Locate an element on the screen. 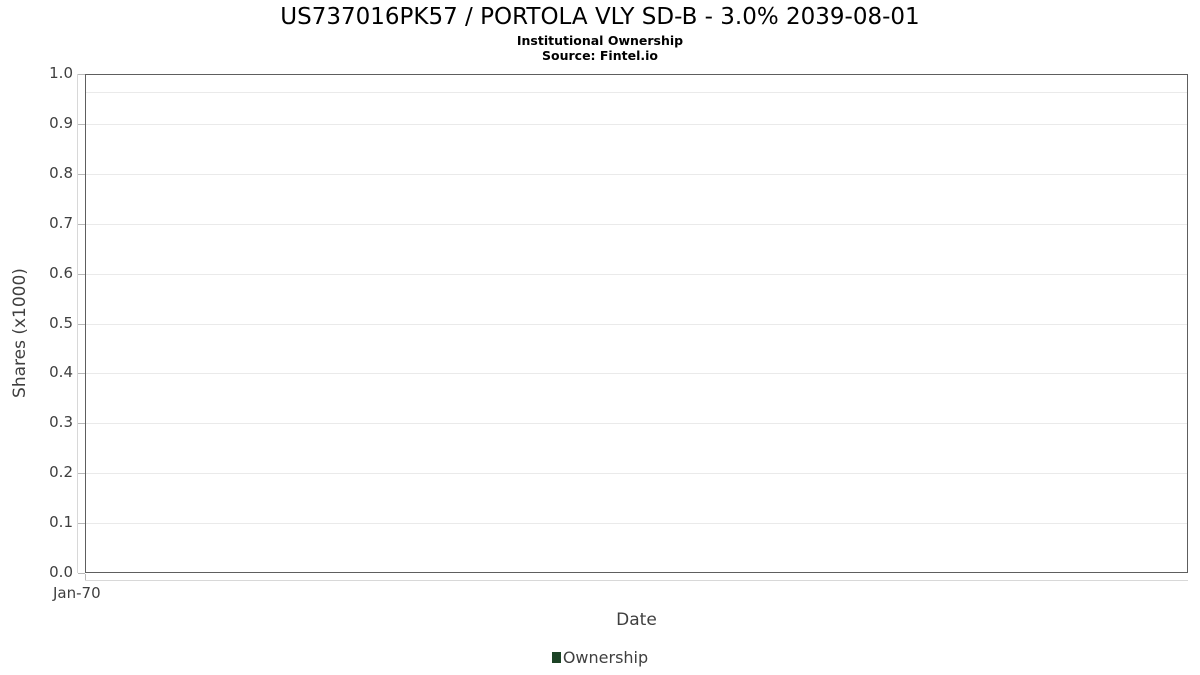 The height and width of the screenshot is (675, 1200). chart-subtitle: Institutional Ownership is located at coordinates (600, 40).